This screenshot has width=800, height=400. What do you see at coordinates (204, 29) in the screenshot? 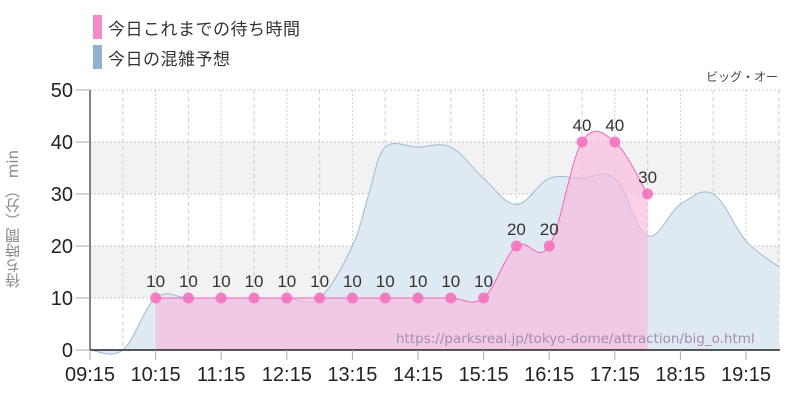
I see `legend-label: 今日これまでの待ち時間` at bounding box center [204, 29].